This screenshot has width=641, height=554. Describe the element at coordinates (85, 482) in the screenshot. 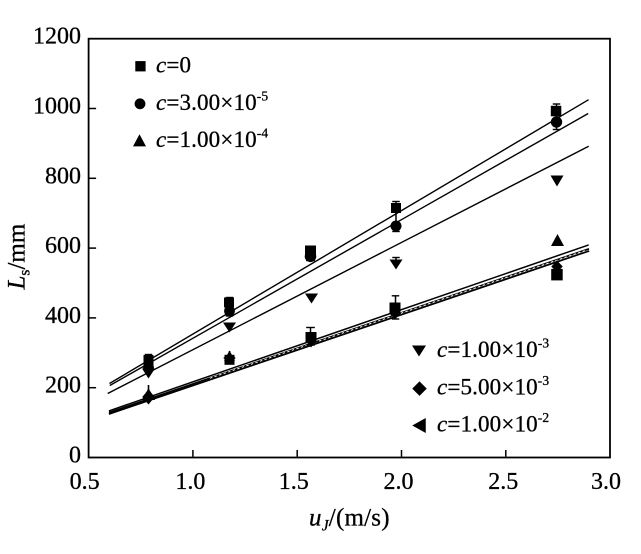

I see `svg-text: 0.5` at that location.